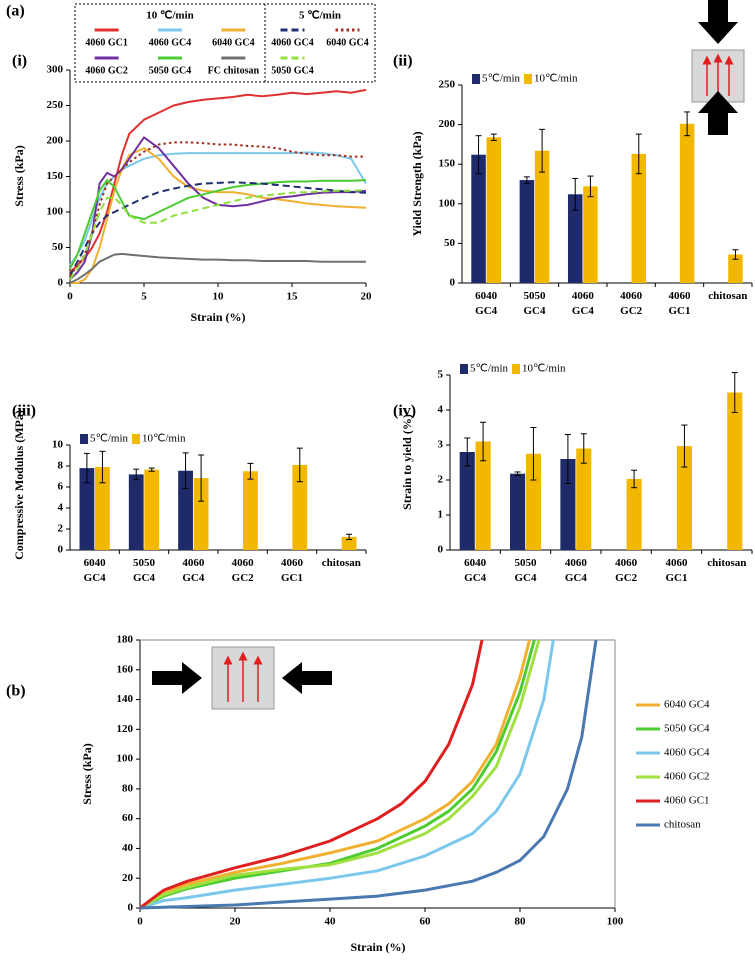 The width and height of the screenshot is (755, 960). What do you see at coordinates (61, 487) in the screenshot?
I see `y-tick-label: 6` at bounding box center [61, 487].